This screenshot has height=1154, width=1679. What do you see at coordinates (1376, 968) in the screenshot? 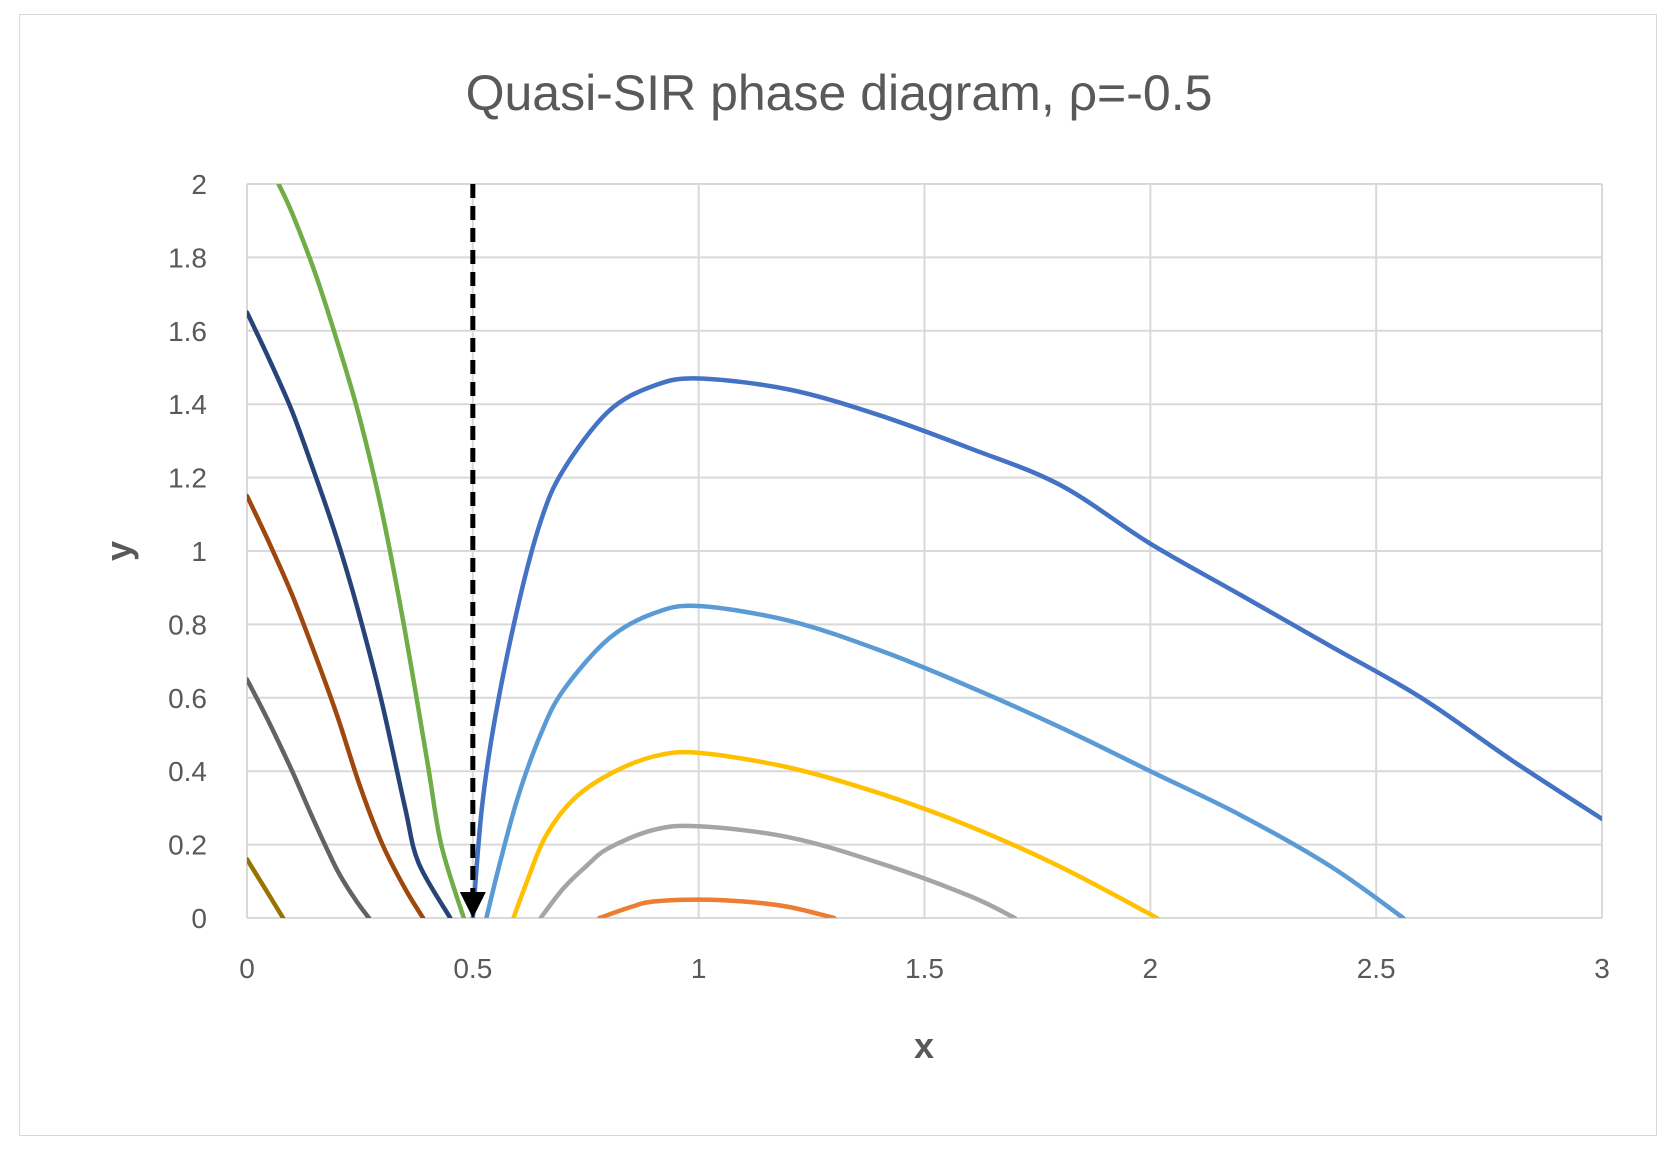
I see `x-tick-label: 2.5` at bounding box center [1376, 968].